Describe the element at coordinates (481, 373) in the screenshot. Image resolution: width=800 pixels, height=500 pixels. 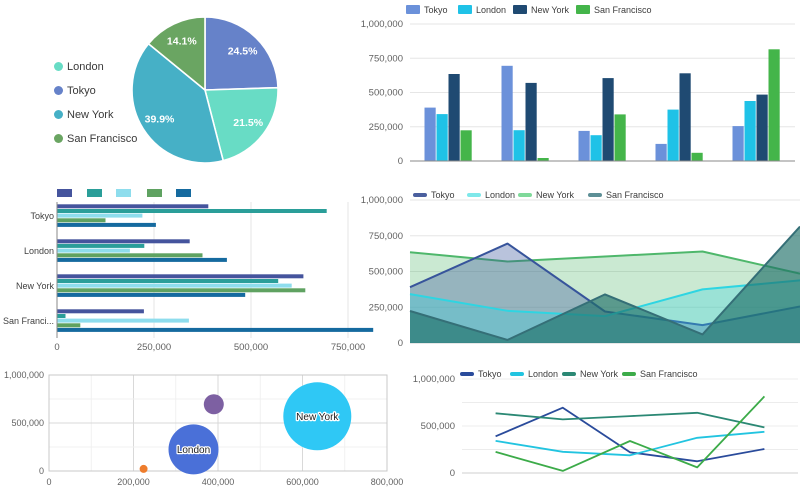
I see `line-legend-item-tokyo: Tokyo` at that location.